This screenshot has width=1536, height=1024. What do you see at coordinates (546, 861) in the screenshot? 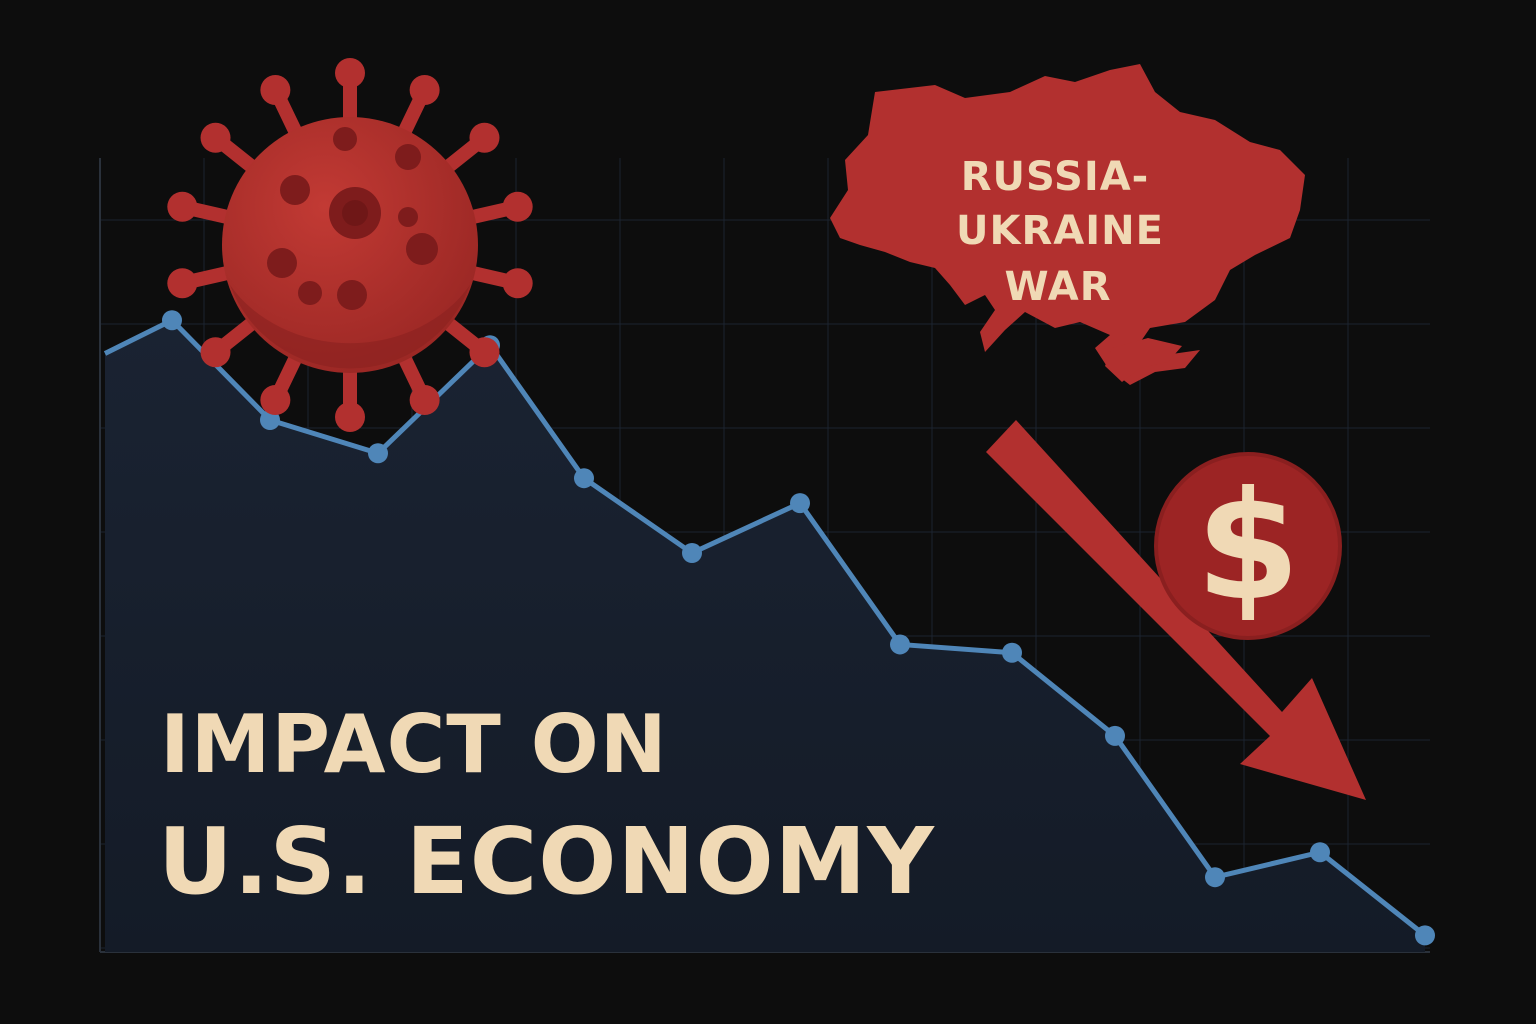
I see `headline-line2: U.S. ECONOMY` at bounding box center [546, 861].